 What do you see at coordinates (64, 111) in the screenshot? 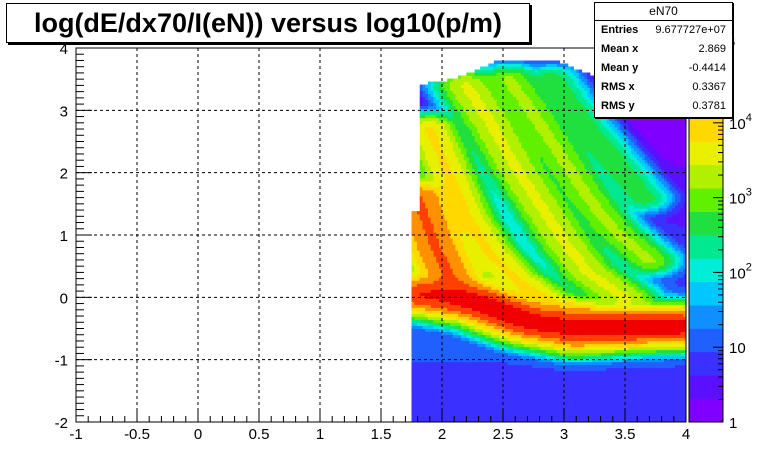
I see `y-tick-label: 3` at bounding box center [64, 111].